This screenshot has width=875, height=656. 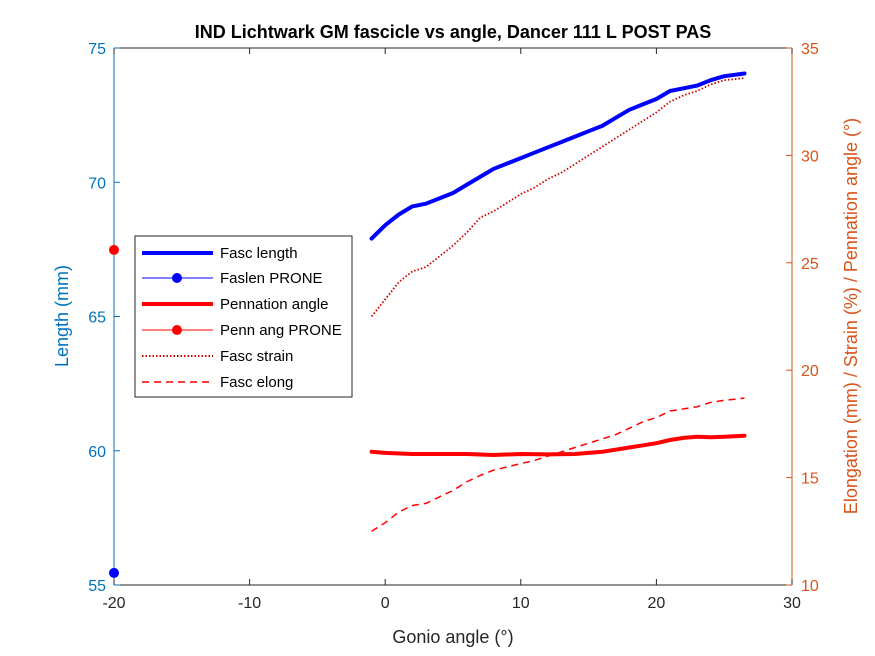 What do you see at coordinates (385, 603) in the screenshot?
I see `x-tick-label: 0` at bounding box center [385, 603].